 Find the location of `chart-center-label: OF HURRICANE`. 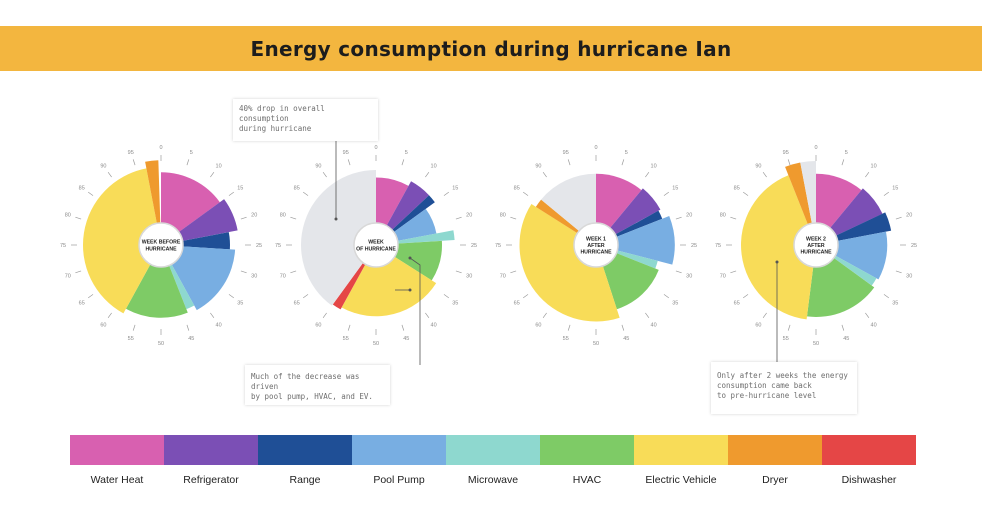

chart-center-label: OF HURRICANE is located at coordinates (376, 249).